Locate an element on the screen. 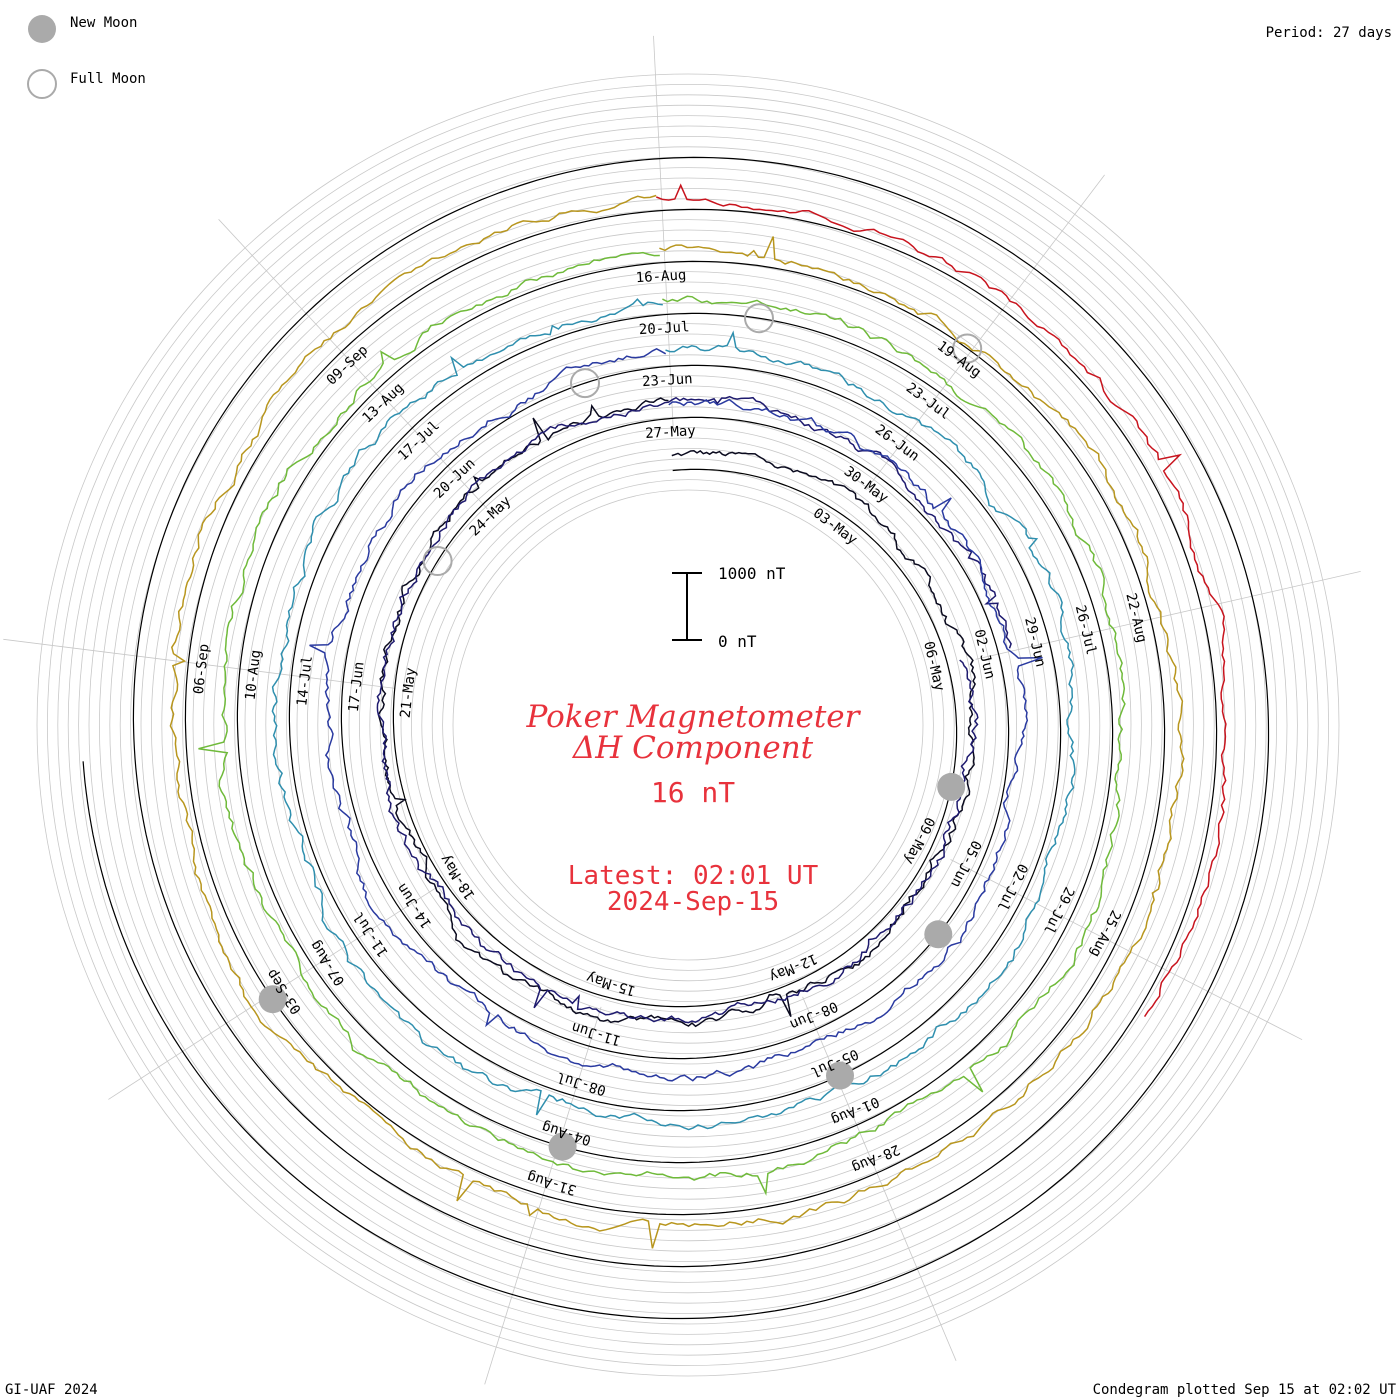 Image resolution: width=1400 pixels, height=1400 pixels. date-label: 02-Jul is located at coordinates (1012, 887).